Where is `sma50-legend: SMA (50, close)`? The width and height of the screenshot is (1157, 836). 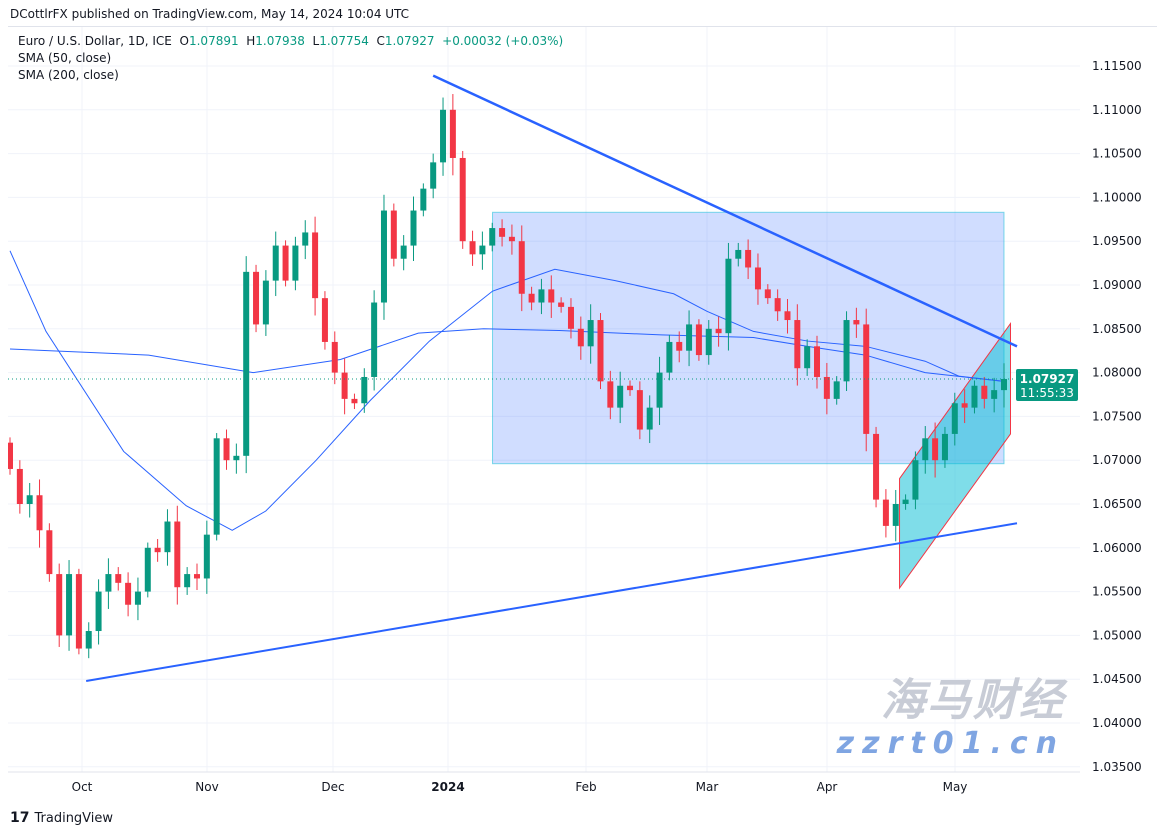
sma50-legend: SMA (50, close) is located at coordinates (65, 58).